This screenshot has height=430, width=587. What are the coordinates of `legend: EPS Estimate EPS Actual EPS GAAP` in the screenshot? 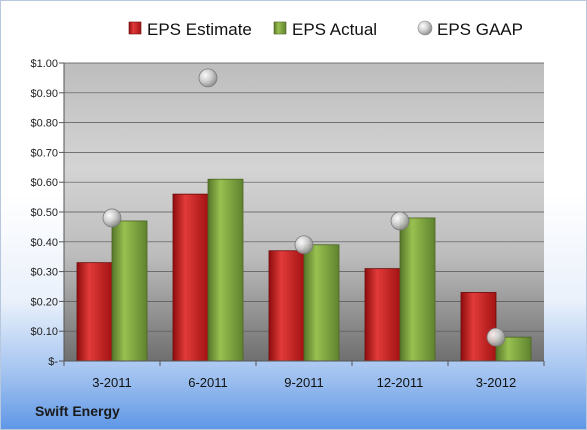 It's located at (325, 29).